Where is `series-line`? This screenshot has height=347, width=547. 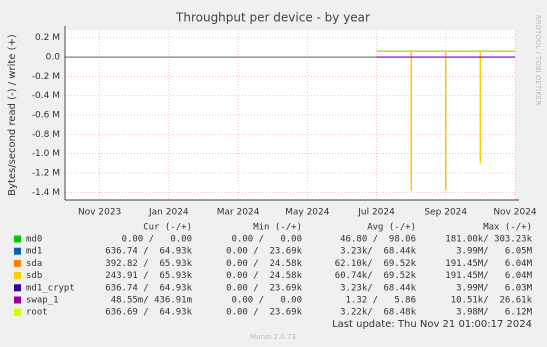
series-line is located at coordinates (445, 120).